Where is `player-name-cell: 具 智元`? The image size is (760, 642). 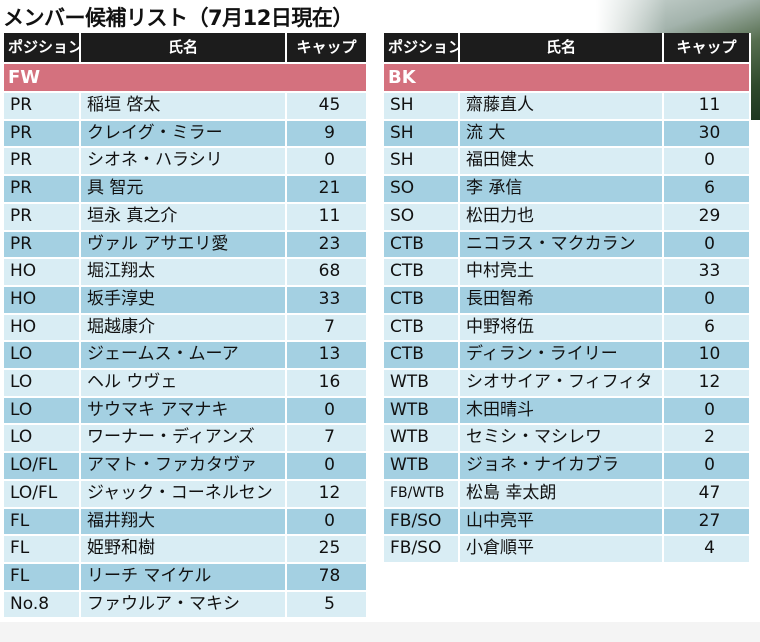
player-name-cell: 具 智元 is located at coordinates (183, 189).